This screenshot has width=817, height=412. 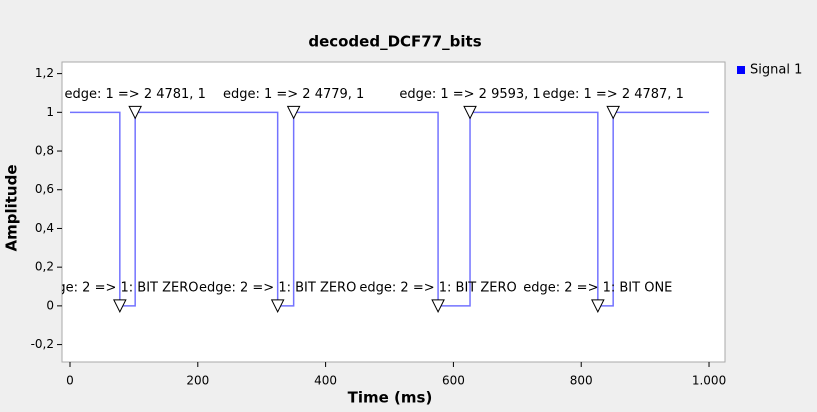 What do you see at coordinates (581, 381) in the screenshot?
I see `x-tick-label: 800` at bounding box center [581, 381].